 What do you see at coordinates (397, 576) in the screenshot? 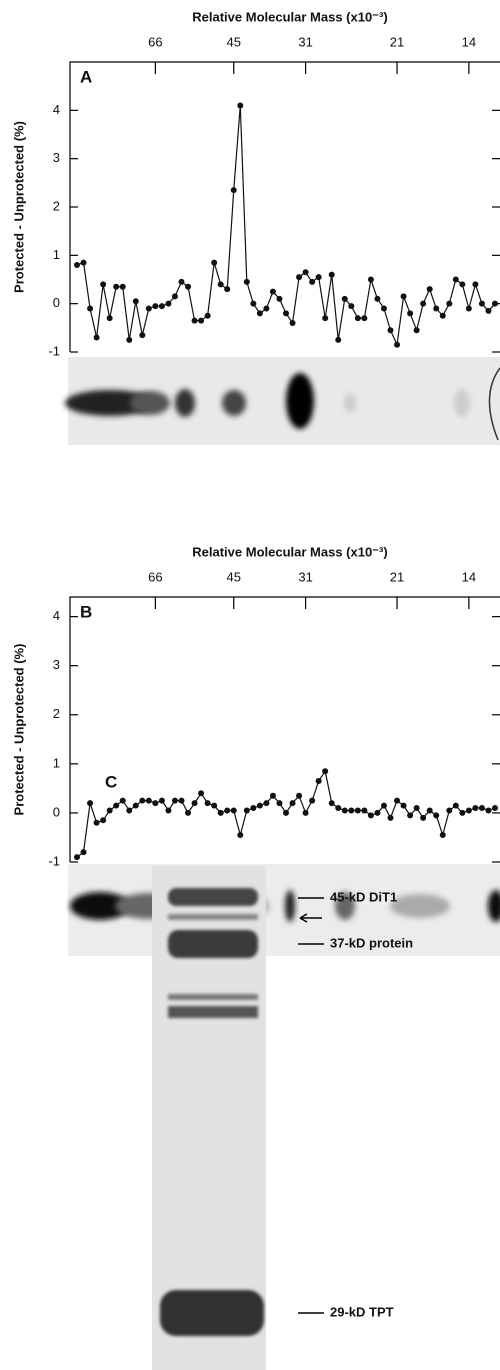
I see `x-tick-label: 21` at bounding box center [397, 576].